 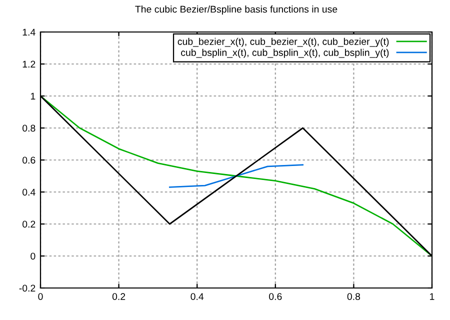 I want to click on y-tick-label: 0.2, so click(x=29, y=224).